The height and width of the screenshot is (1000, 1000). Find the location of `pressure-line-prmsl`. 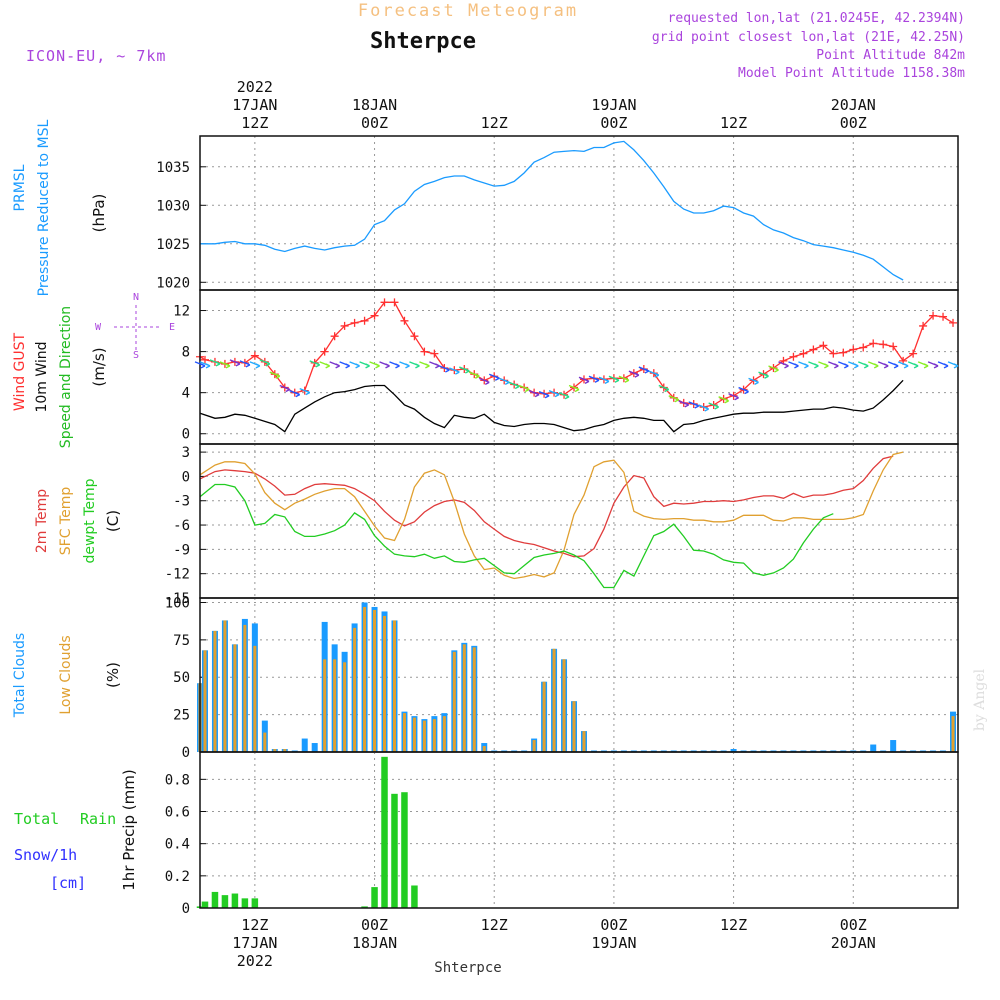

pressure-line-prmsl is located at coordinates (552, 210).